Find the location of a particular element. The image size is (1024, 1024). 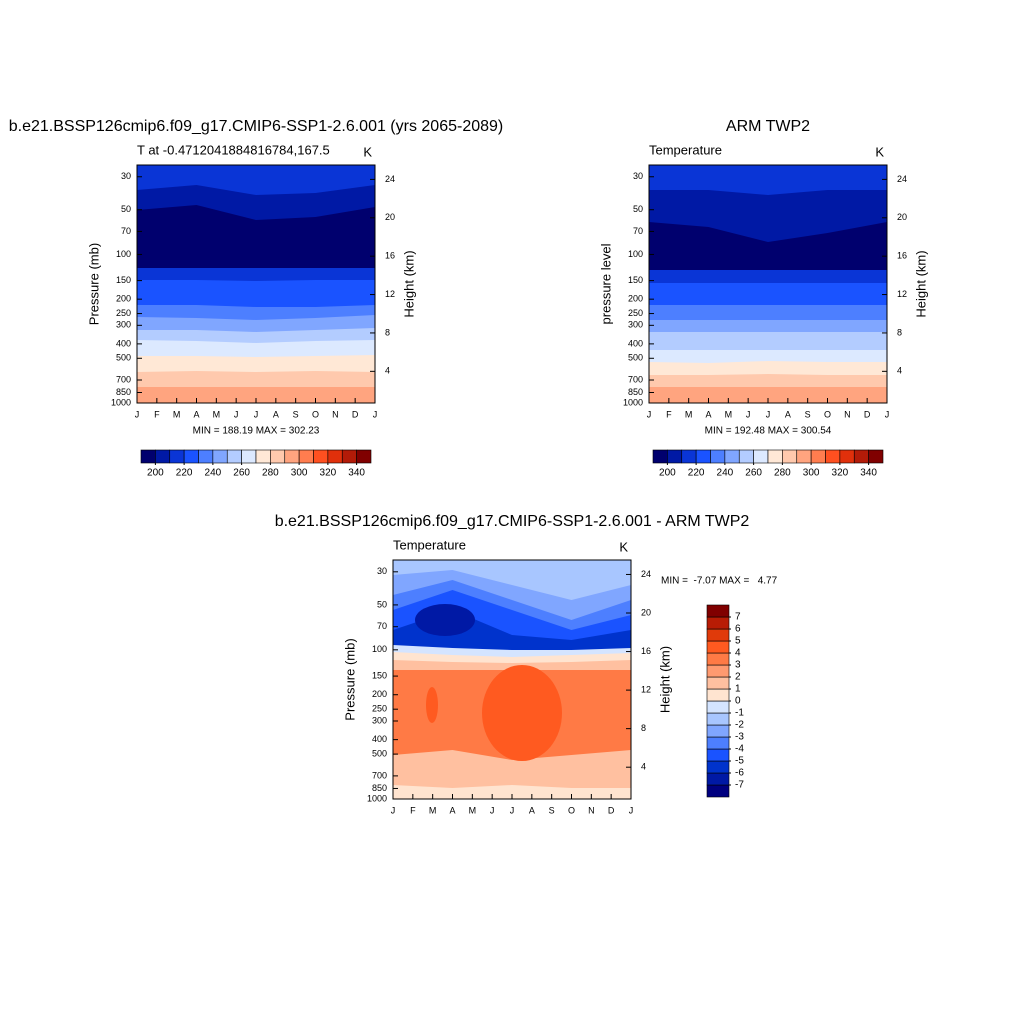

colorbar-label: 7 is located at coordinates (738, 617).